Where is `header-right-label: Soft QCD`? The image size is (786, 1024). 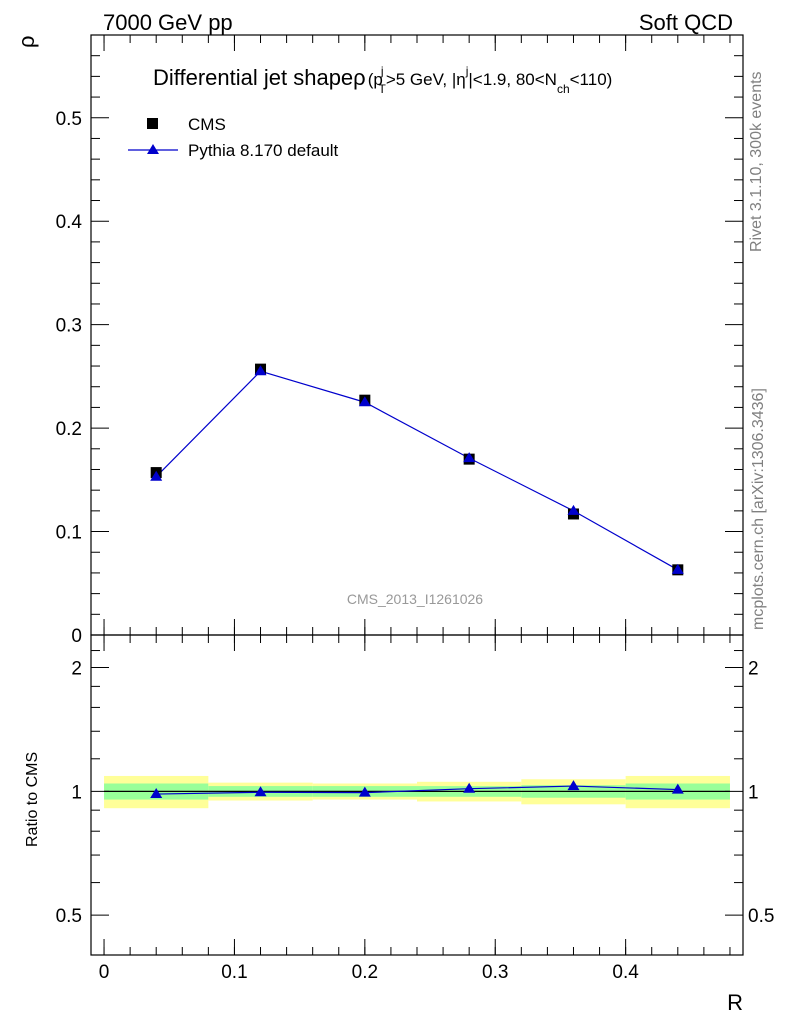
header-right-label: Soft QCD is located at coordinates (686, 22).